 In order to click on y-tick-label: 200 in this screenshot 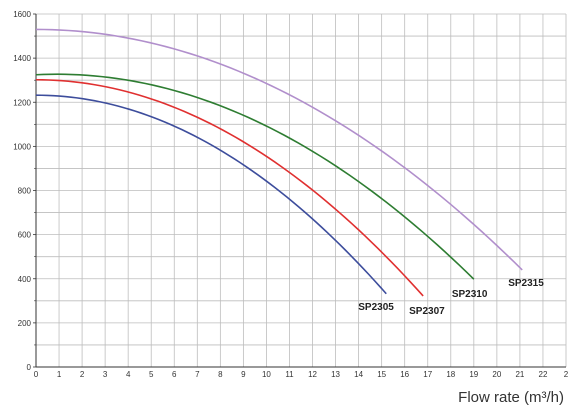, I will do `click(25, 323)`.